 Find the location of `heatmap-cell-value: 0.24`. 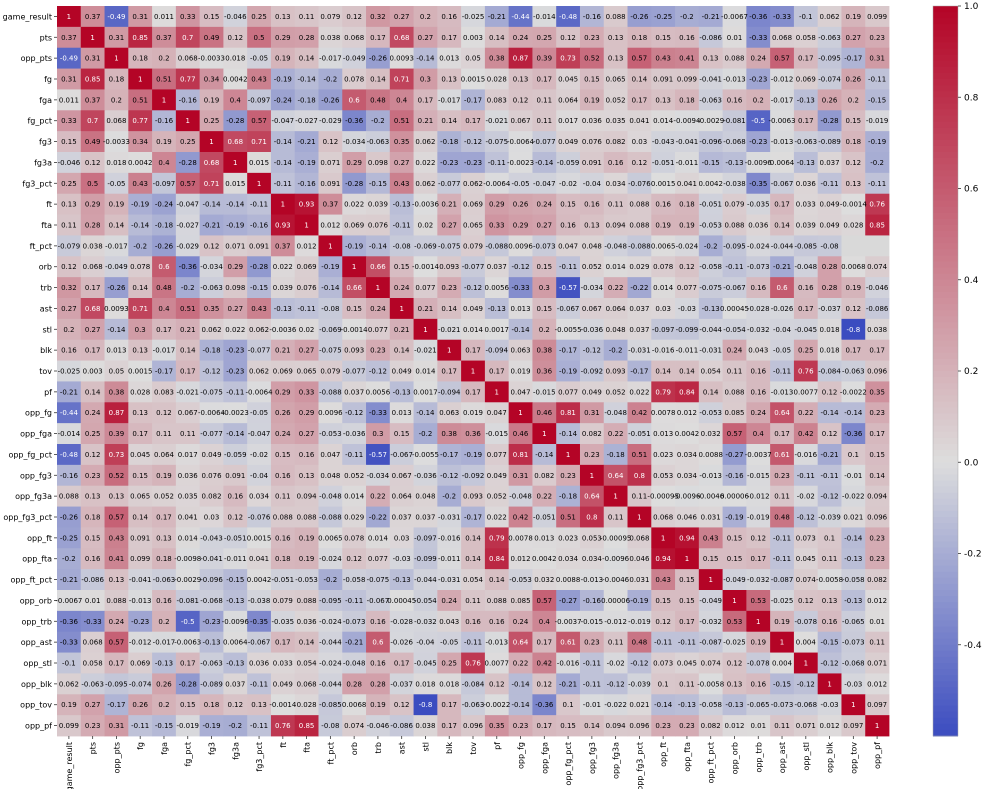

heatmap-cell-value: 0.24 is located at coordinates (758, 413).